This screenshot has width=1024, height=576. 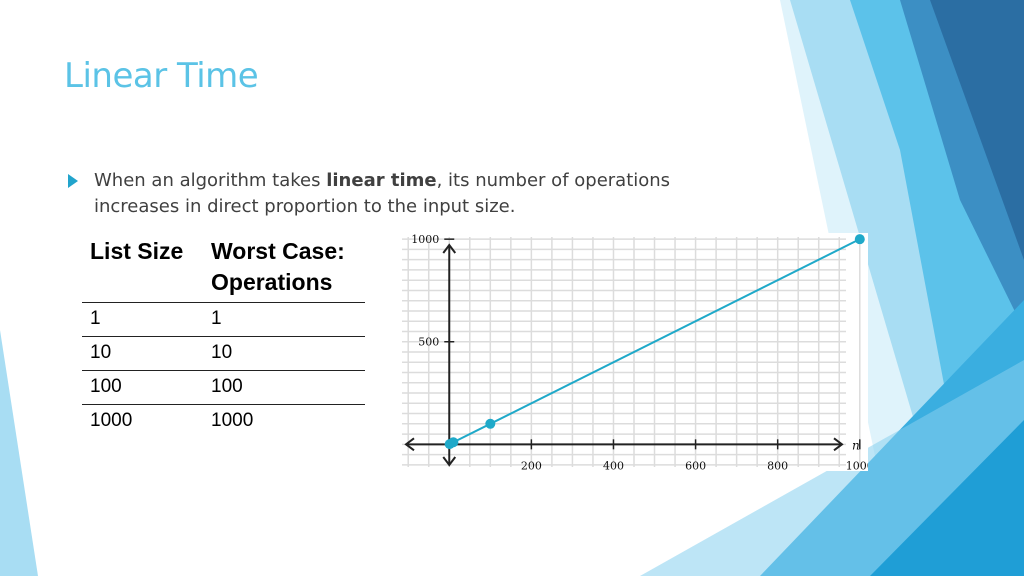 What do you see at coordinates (19, 453) in the screenshot?
I see `left-decoration` at bounding box center [19, 453].